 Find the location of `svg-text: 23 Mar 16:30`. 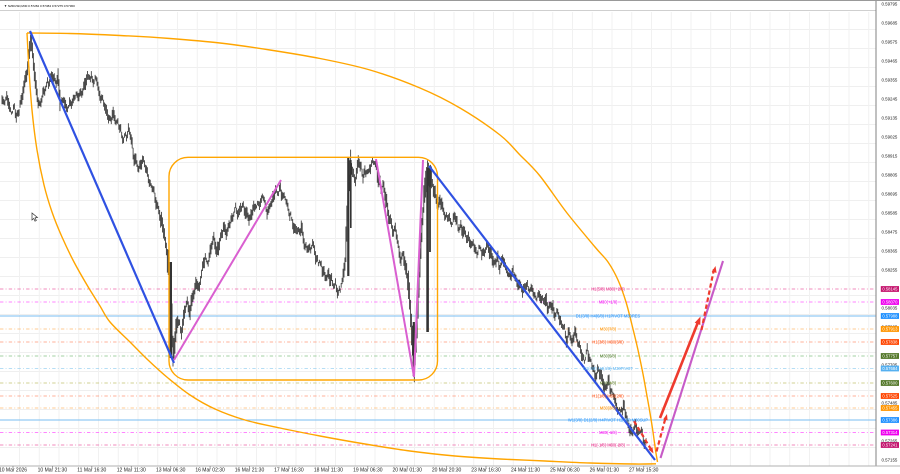

svg-text: 23 Mar 16:30 is located at coordinates (486, 470).